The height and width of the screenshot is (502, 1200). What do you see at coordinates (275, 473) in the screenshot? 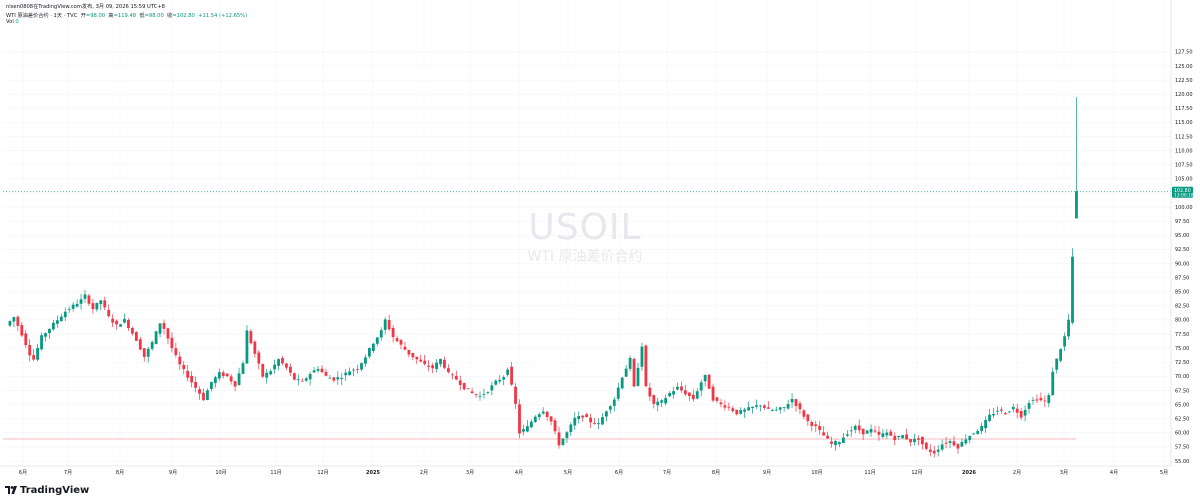
I see `x-tick-label: 11月` at bounding box center [275, 473].